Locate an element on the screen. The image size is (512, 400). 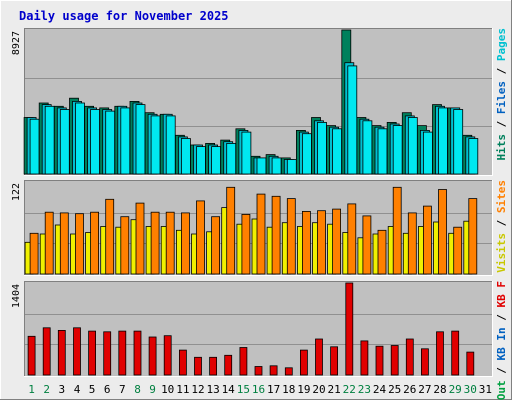
y-max-label: 122 is located at coordinates (16, 192).